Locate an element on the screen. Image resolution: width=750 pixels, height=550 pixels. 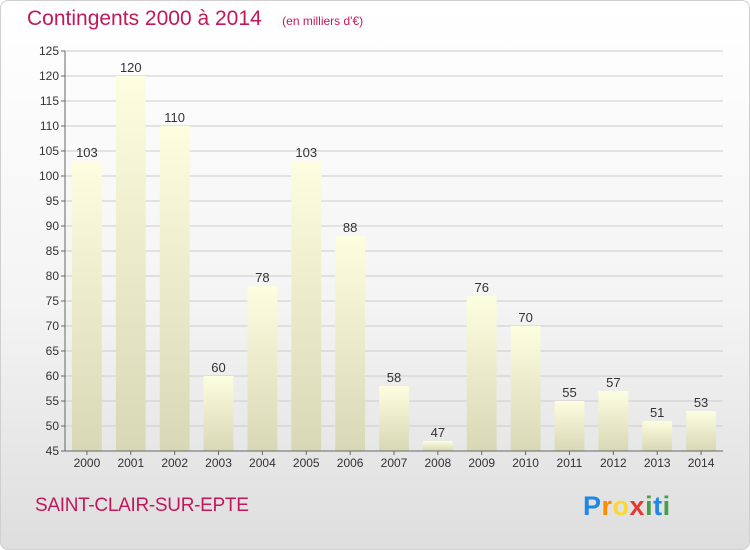
bar-value-label: 57 is located at coordinates (613, 382).